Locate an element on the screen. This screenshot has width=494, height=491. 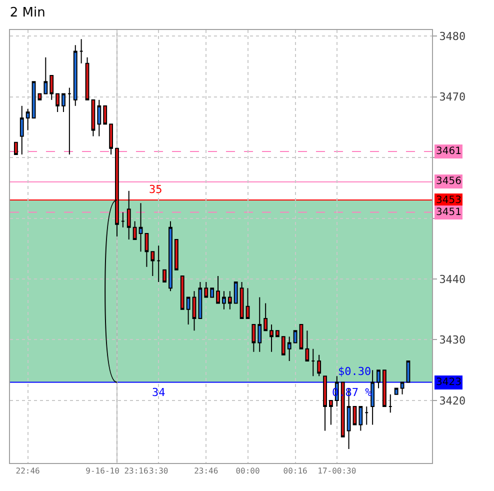
y-tick-label: 3440 is located at coordinates (452, 279).